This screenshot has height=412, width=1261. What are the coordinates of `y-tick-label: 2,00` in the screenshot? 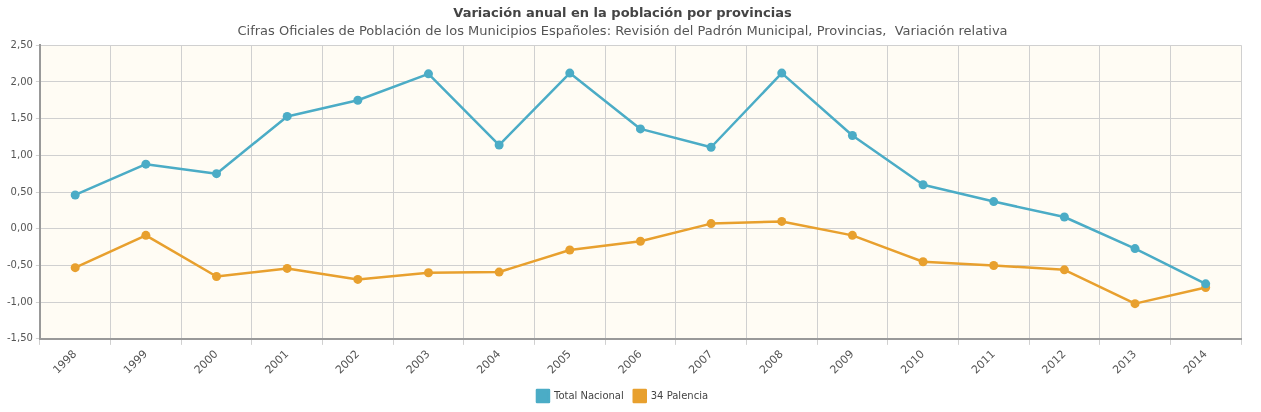 It's located at (21, 81).